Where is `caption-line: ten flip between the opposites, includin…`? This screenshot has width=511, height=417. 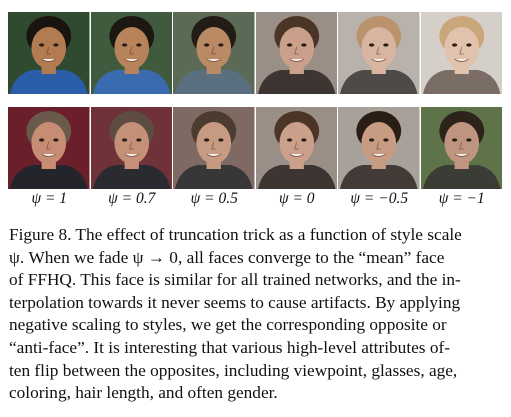
caption-line: ten flip between the opposites, includin… is located at coordinates (233, 370).